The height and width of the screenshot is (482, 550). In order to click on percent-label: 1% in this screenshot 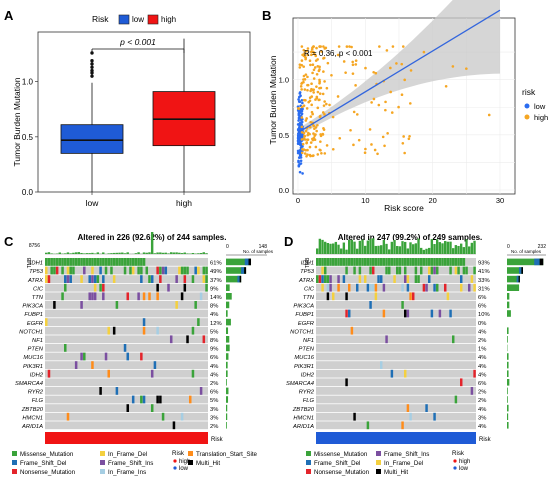, I will do `click(482, 350)`.